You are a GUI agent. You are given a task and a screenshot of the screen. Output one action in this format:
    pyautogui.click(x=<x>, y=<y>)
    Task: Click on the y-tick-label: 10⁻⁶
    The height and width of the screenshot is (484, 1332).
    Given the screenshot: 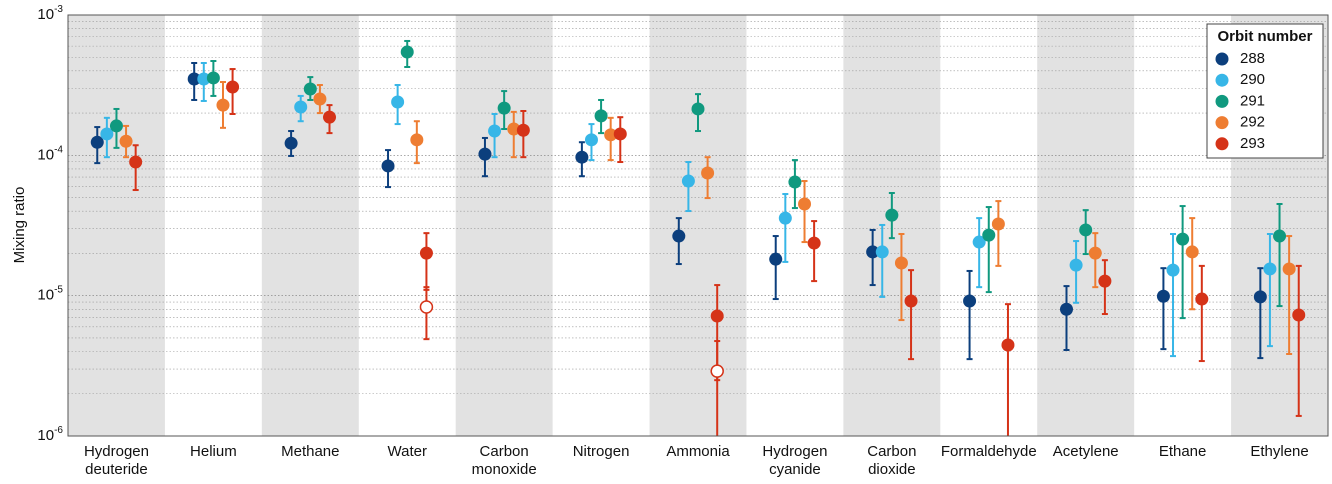 What is the action you would take?
    pyautogui.click(x=50, y=434)
    